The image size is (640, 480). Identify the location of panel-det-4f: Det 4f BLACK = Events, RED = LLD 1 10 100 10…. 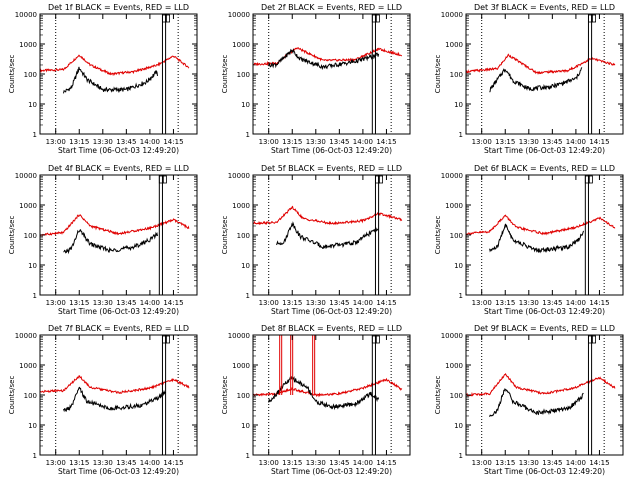
(103, 240).